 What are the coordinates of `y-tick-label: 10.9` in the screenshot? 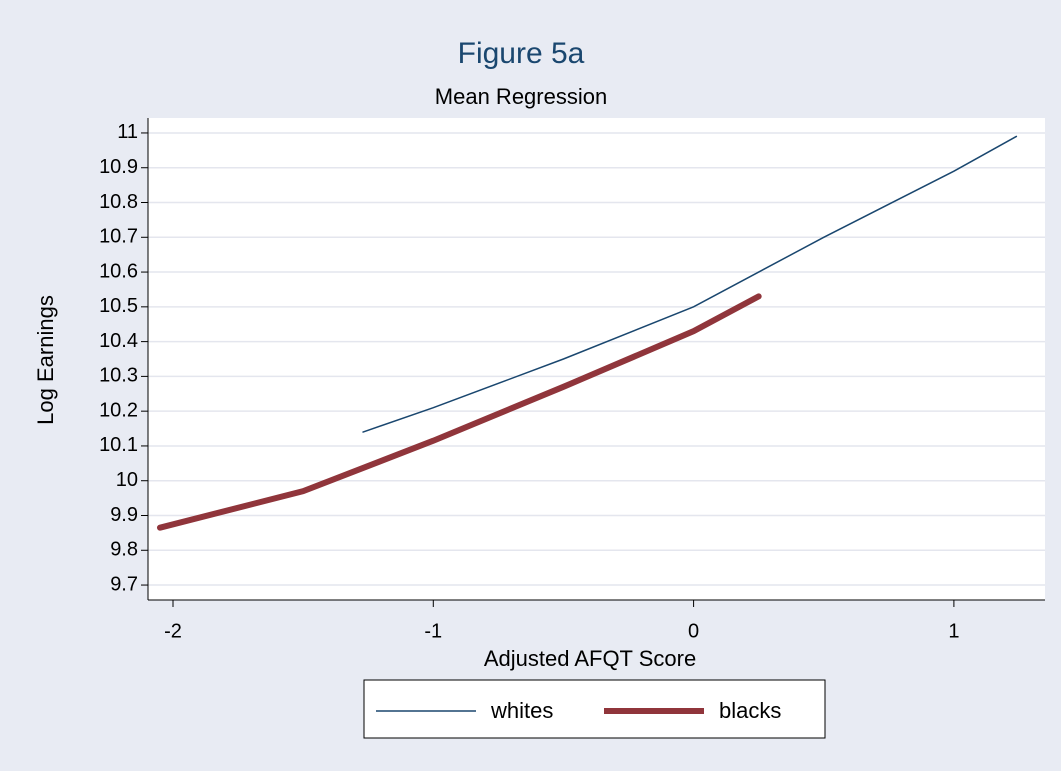 It's located at (118, 167).